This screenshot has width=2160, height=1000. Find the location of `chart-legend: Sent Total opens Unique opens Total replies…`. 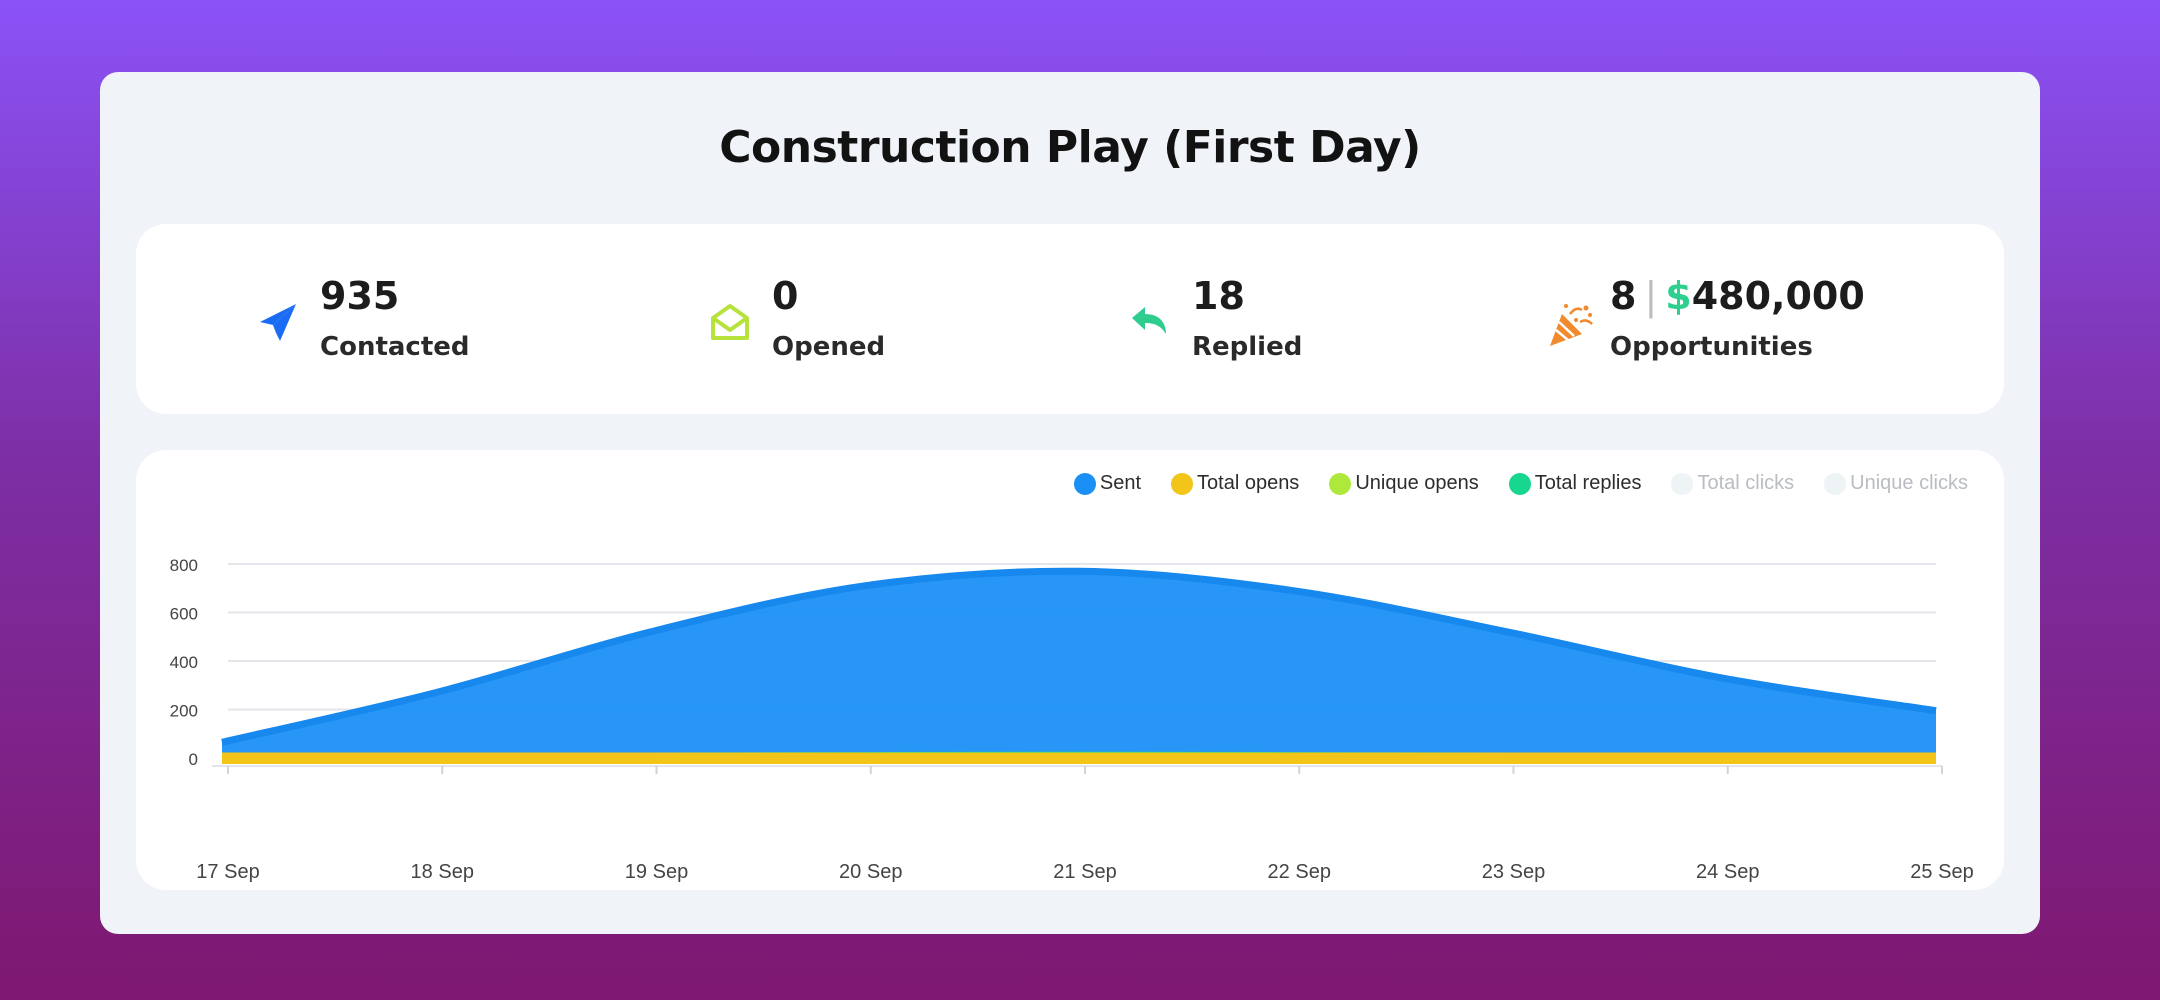

chart-legend: Sent Total opens Unique opens Total replies… is located at coordinates (1506, 483).